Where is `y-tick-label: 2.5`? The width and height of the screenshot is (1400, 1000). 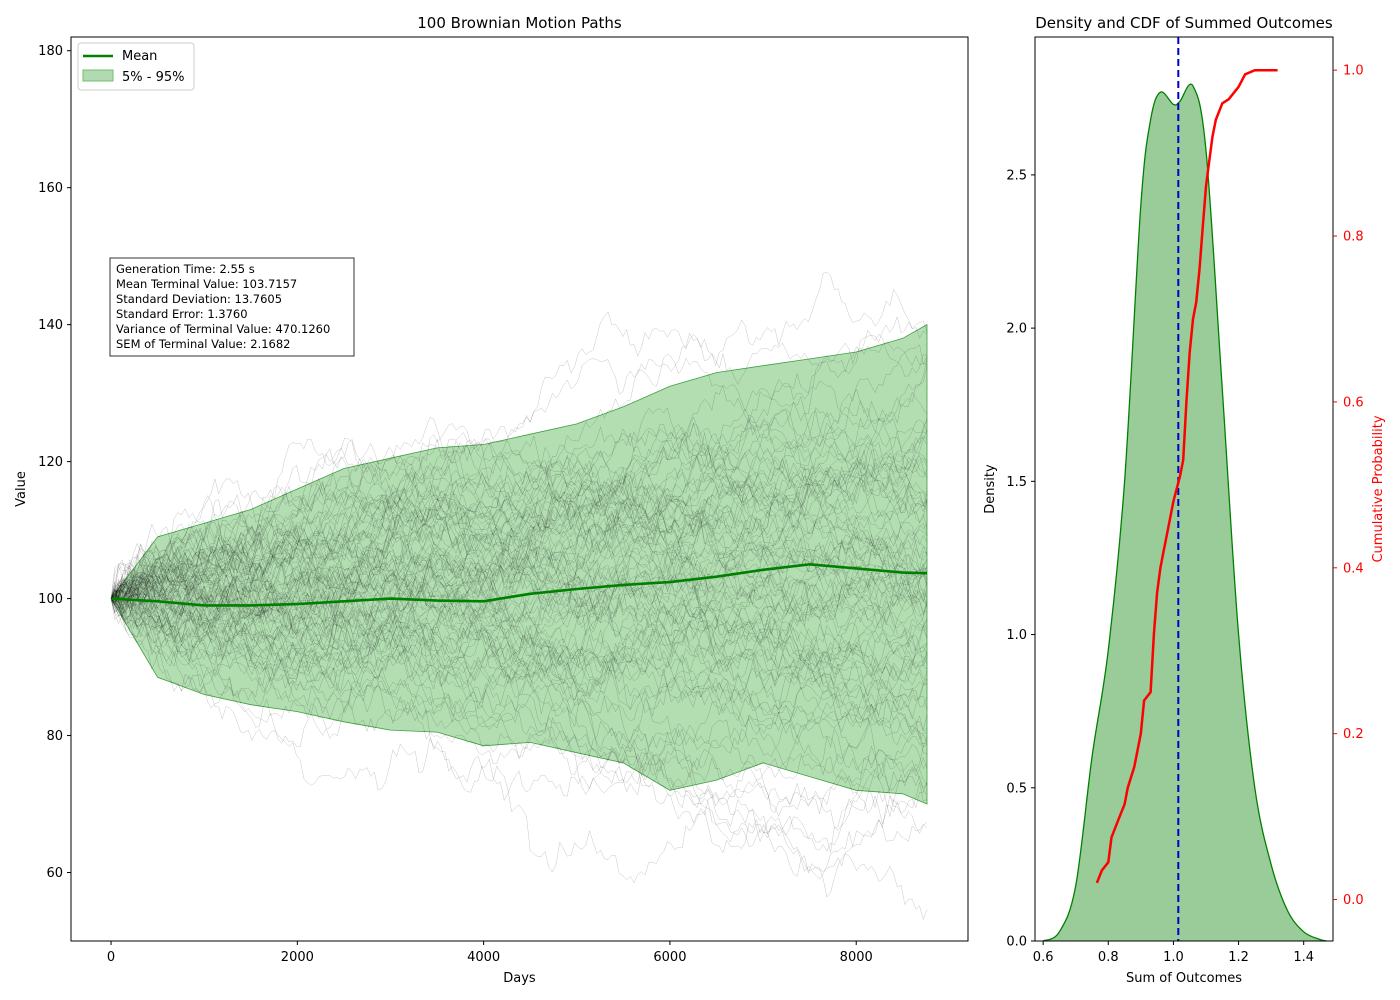
y-tick-label: 2.5 is located at coordinates (1016, 175).